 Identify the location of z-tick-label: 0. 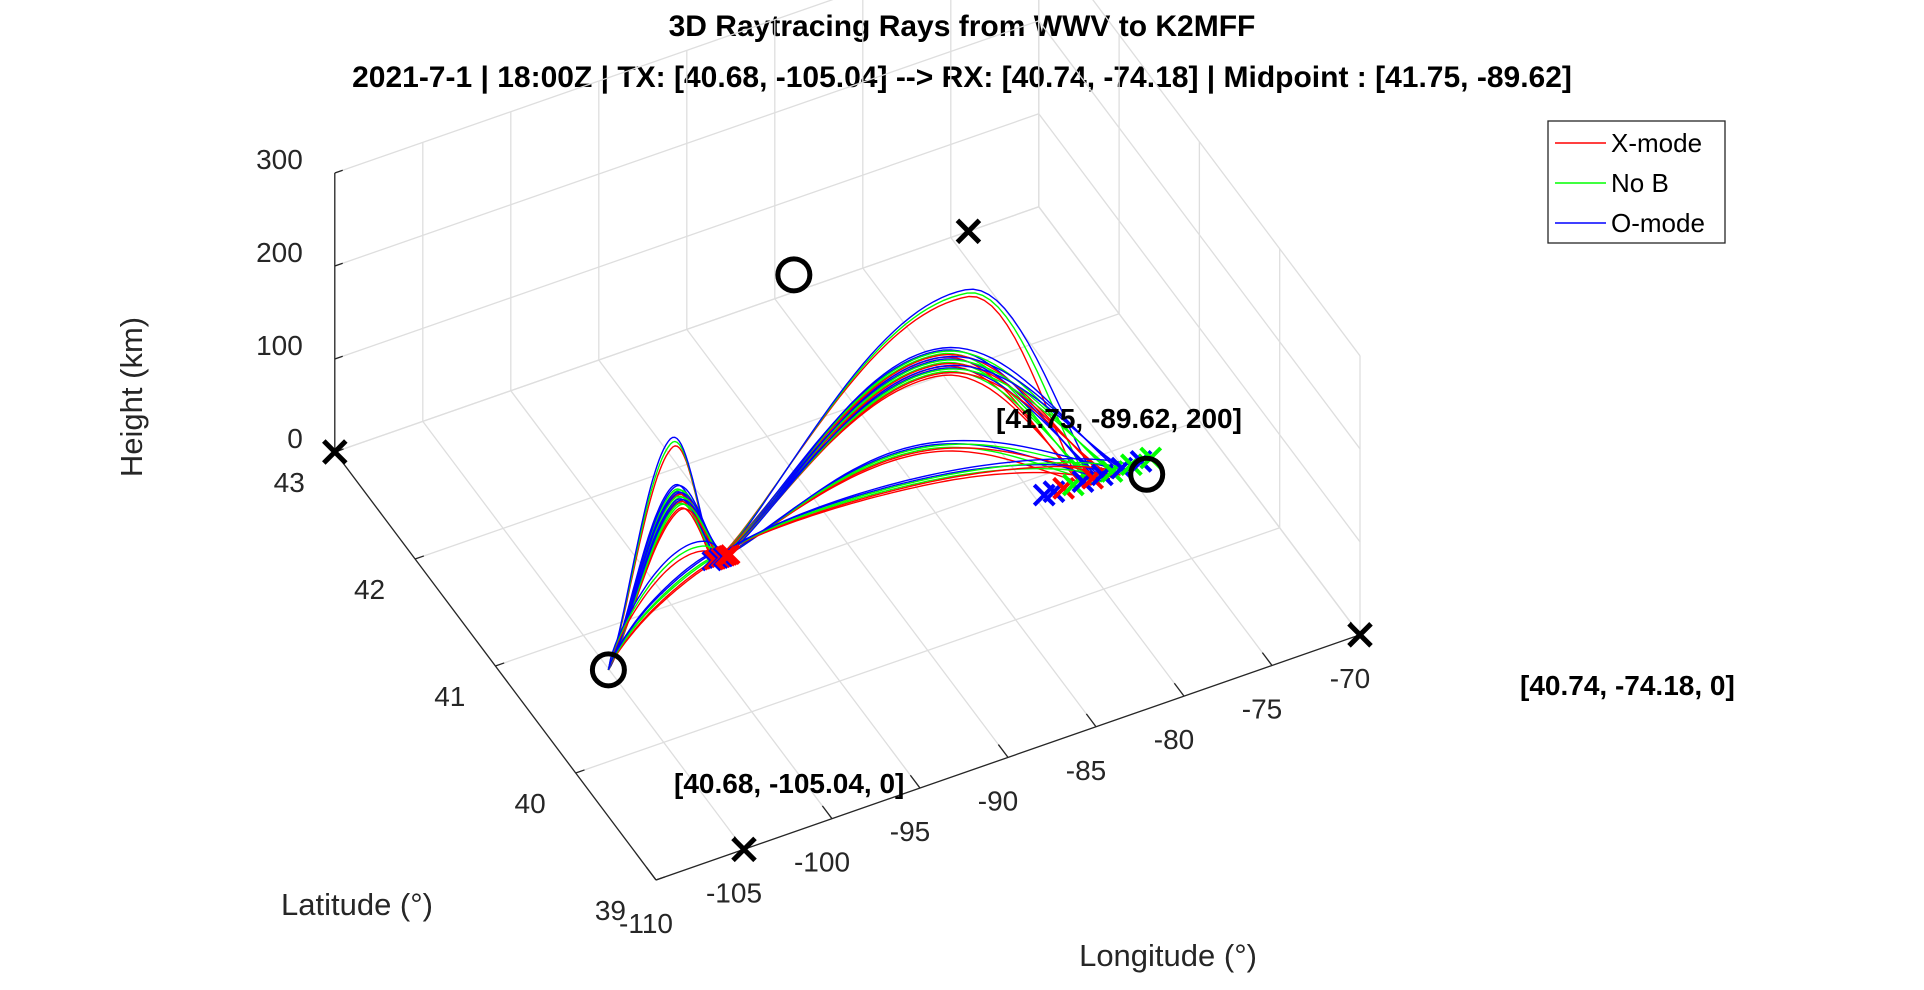
(295, 438).